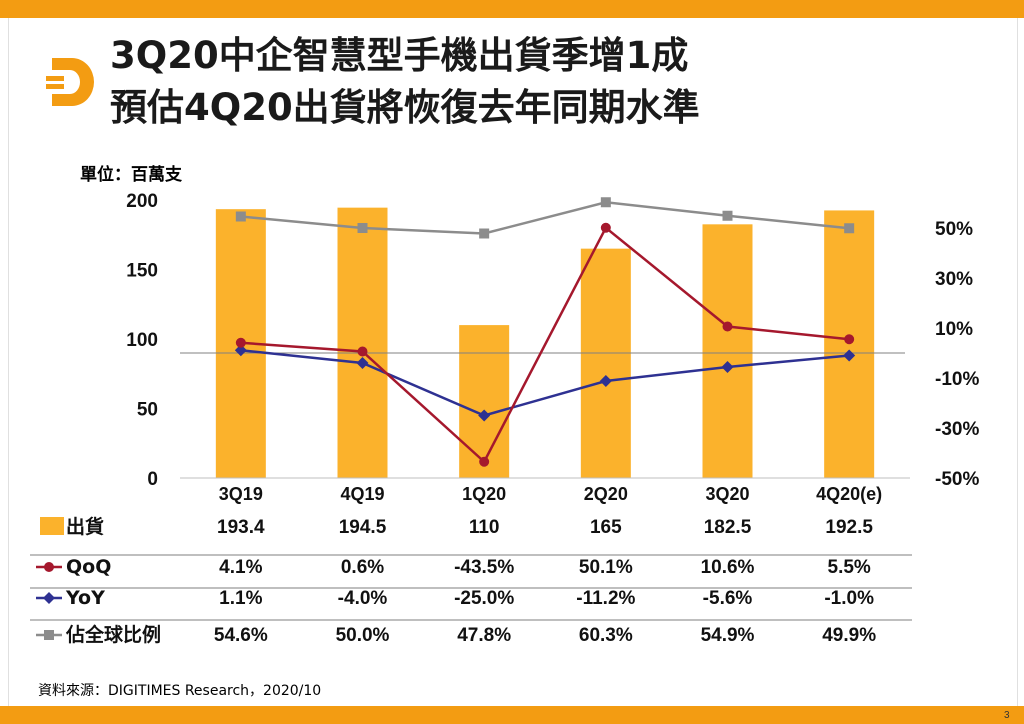 This screenshot has height=724, width=1024. Describe the element at coordinates (728, 527) in the screenshot. I see `data-label: 182.5` at that location.